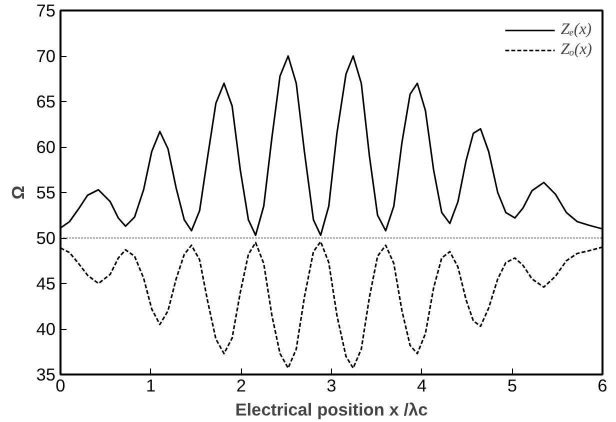  Describe the element at coordinates (46, 238) in the screenshot. I see `y-tick-label: 50` at that location.